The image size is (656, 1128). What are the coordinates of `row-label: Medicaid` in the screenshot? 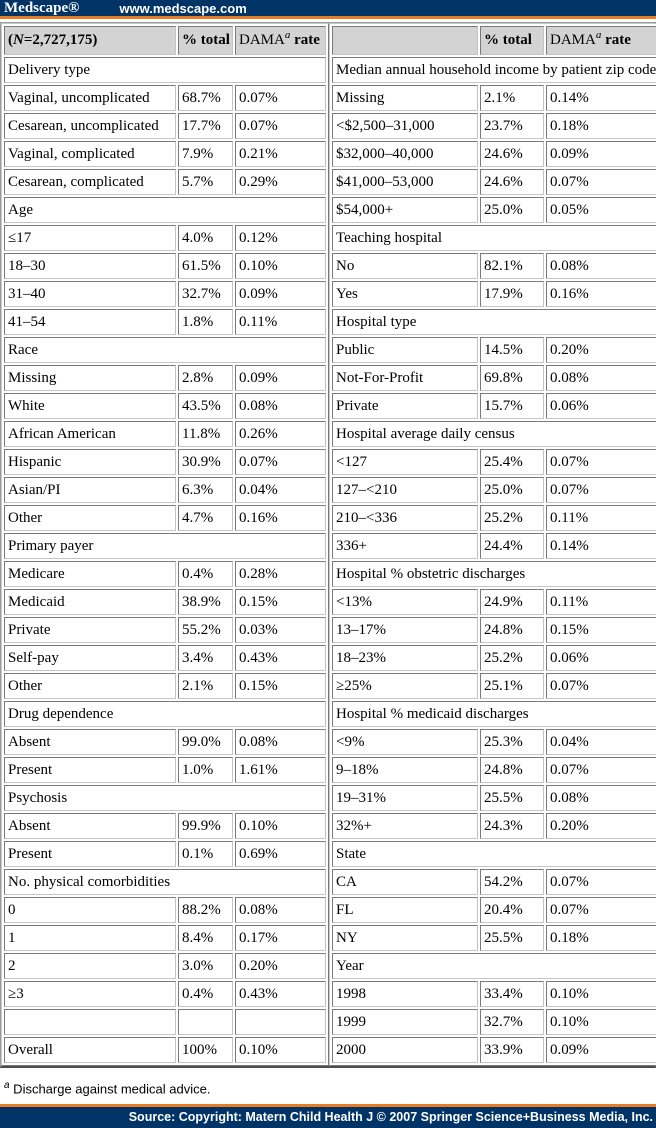 It's located at (90, 602).